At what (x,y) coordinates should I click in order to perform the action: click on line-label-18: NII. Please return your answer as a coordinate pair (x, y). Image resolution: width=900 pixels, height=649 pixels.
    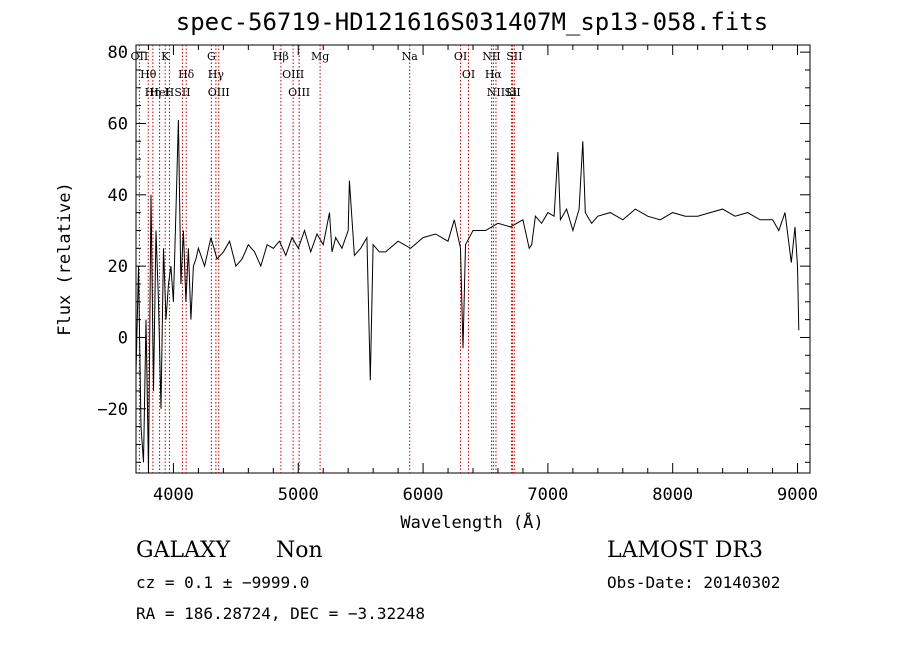
    Looking at the image, I should click on (491, 56).